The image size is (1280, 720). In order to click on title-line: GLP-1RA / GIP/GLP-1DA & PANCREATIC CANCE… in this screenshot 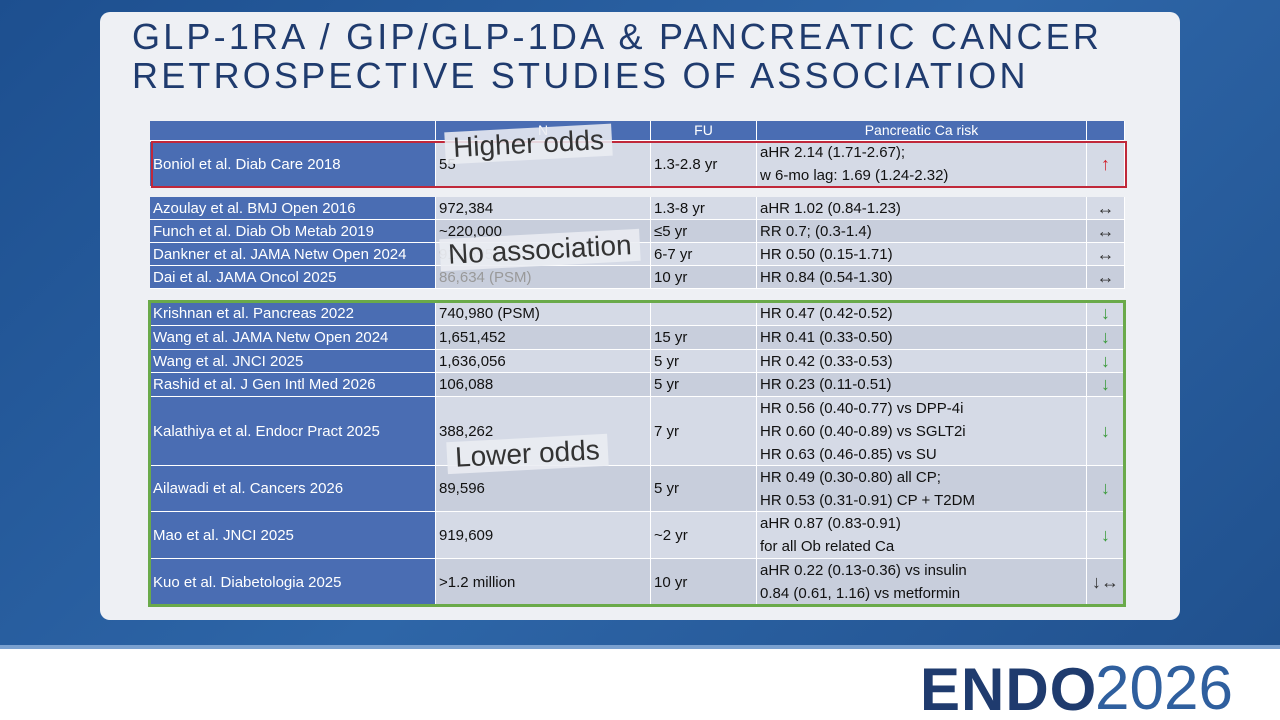, I will do `click(617, 36)`.